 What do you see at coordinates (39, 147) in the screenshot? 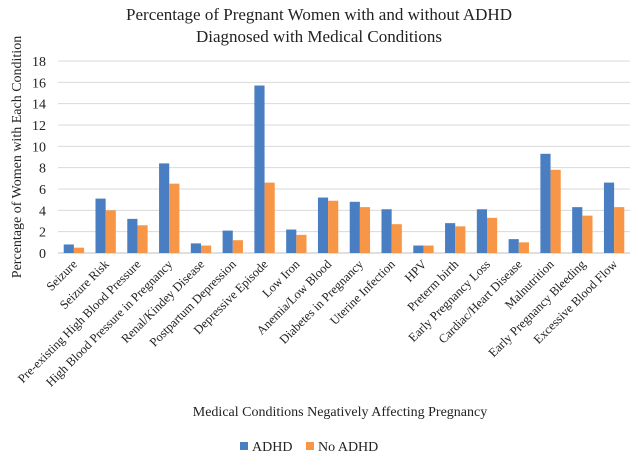
I see `y-tick-label: 10` at bounding box center [39, 147].